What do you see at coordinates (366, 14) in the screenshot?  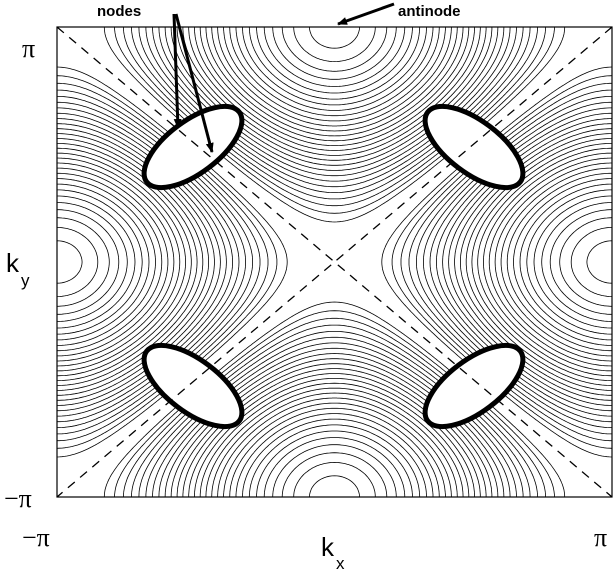 I see `antinode-arrow` at bounding box center [366, 14].